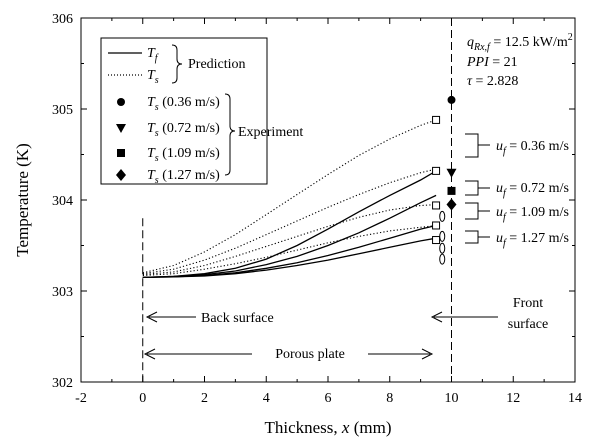  I want to click on x-tick-label: 2, so click(204, 398).